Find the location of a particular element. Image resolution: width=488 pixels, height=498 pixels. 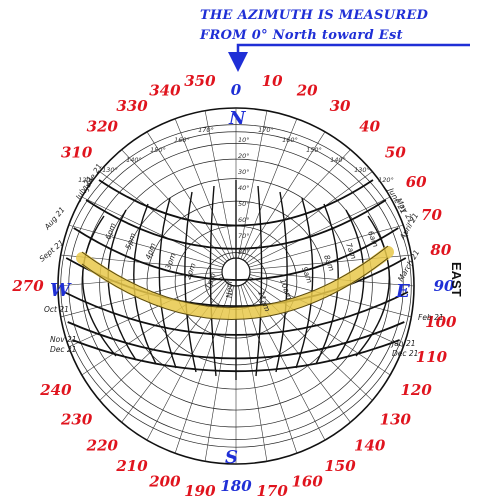

azimuth-label-320: 320 is located at coordinates (103, 127).